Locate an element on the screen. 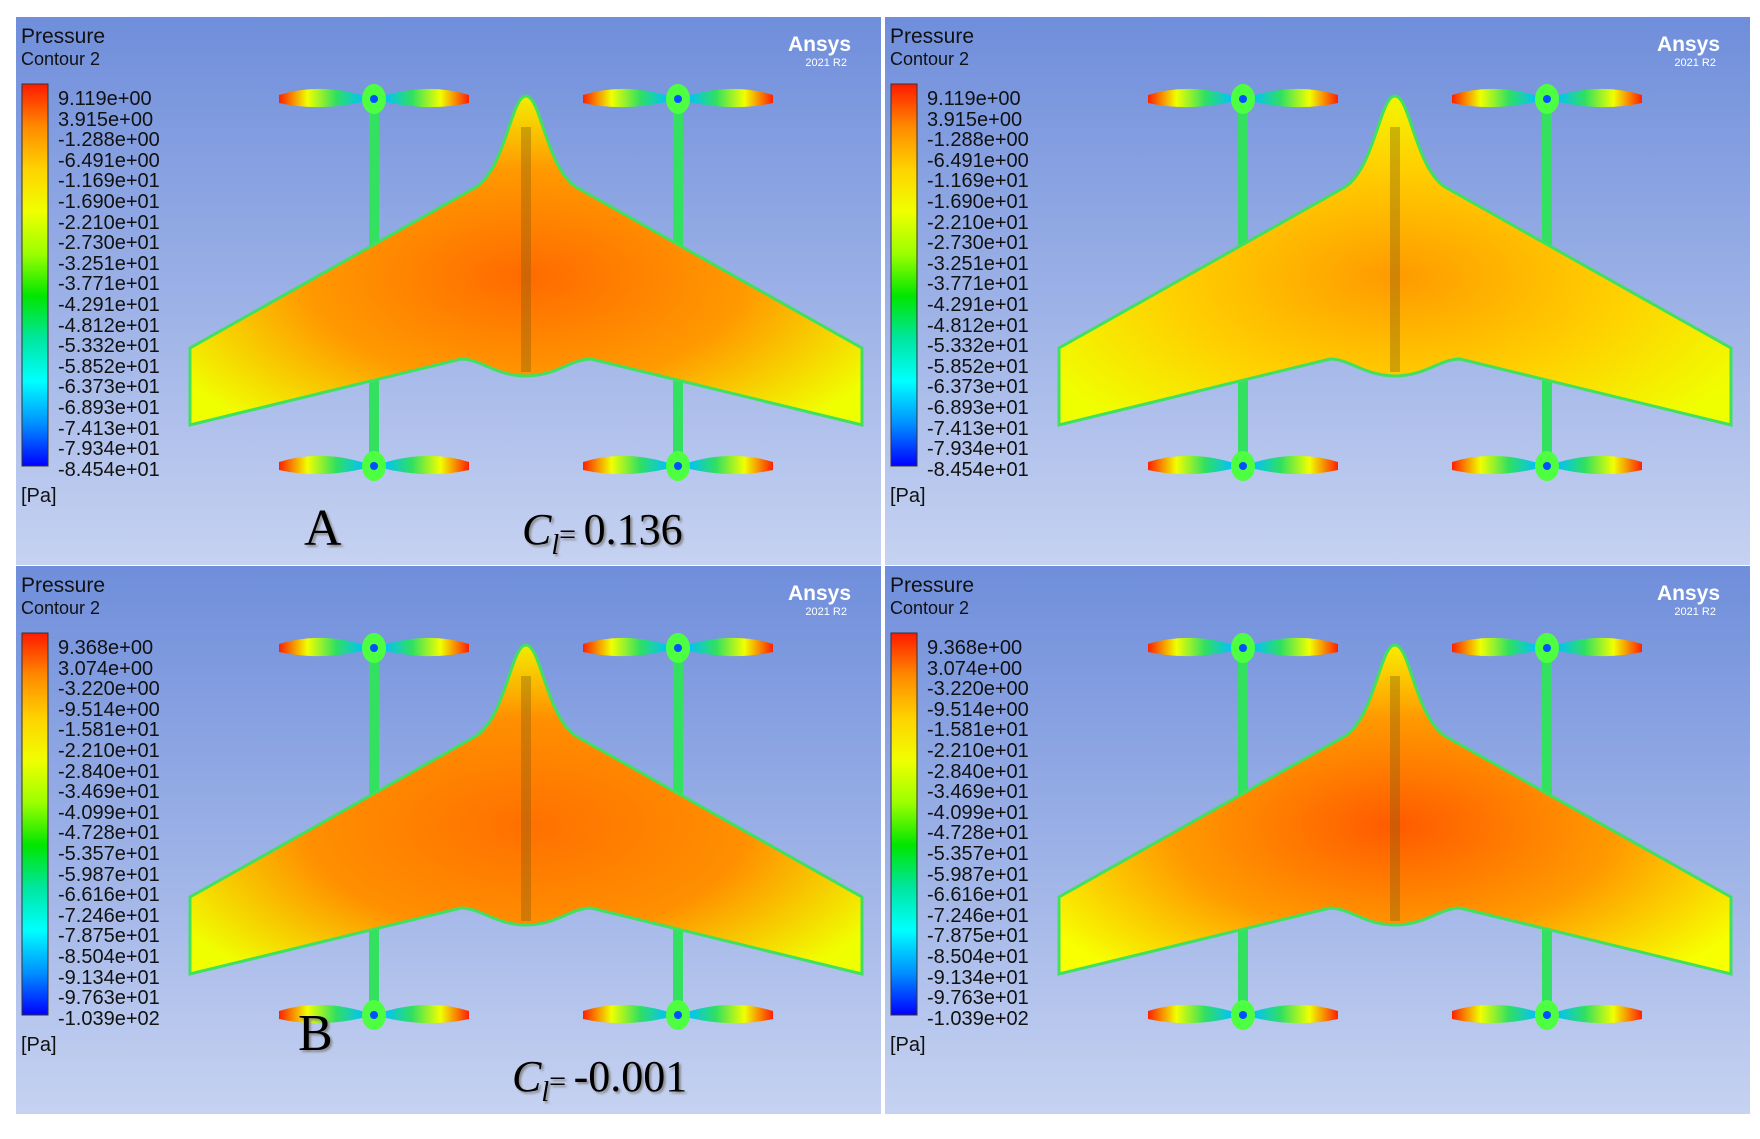 This screenshot has height=1139, width=1760. legend-value: -8.454e+01 is located at coordinates (109, 469).